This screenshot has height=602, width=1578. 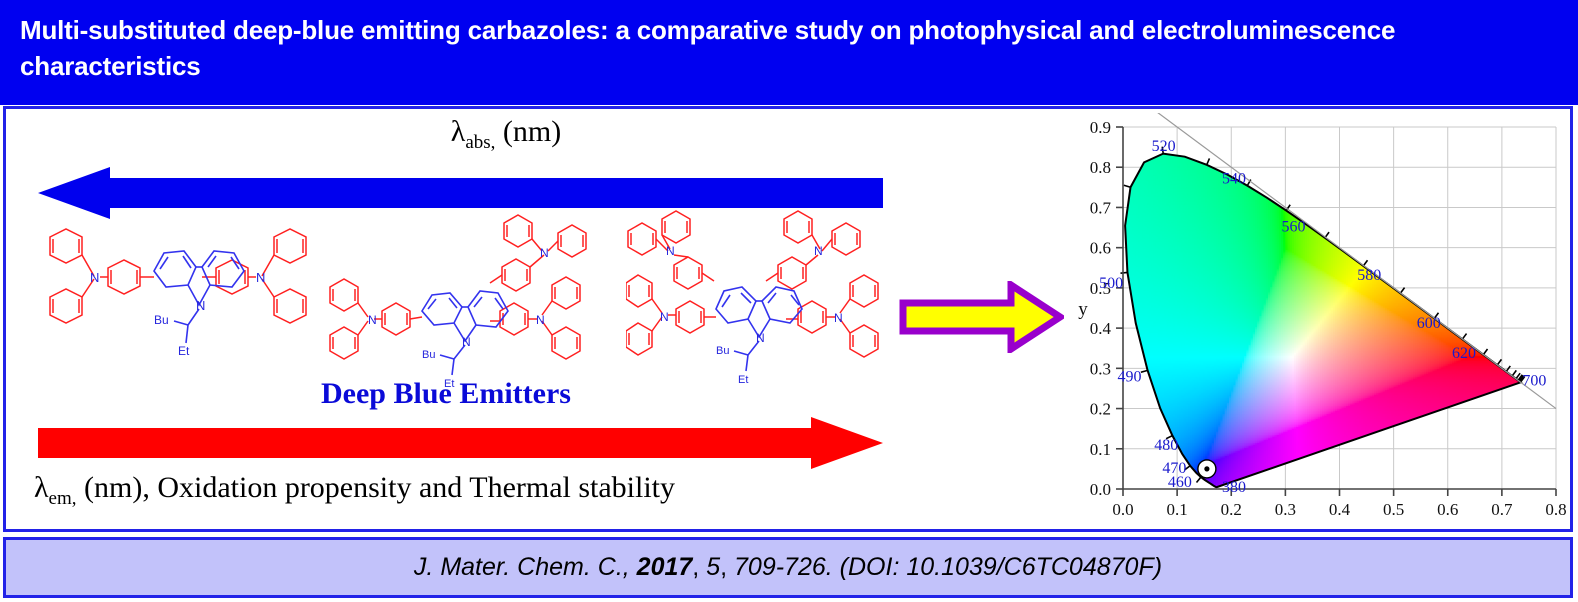 What do you see at coordinates (460, 443) in the screenshot?
I see `emission-property-arrow` at bounding box center [460, 443].